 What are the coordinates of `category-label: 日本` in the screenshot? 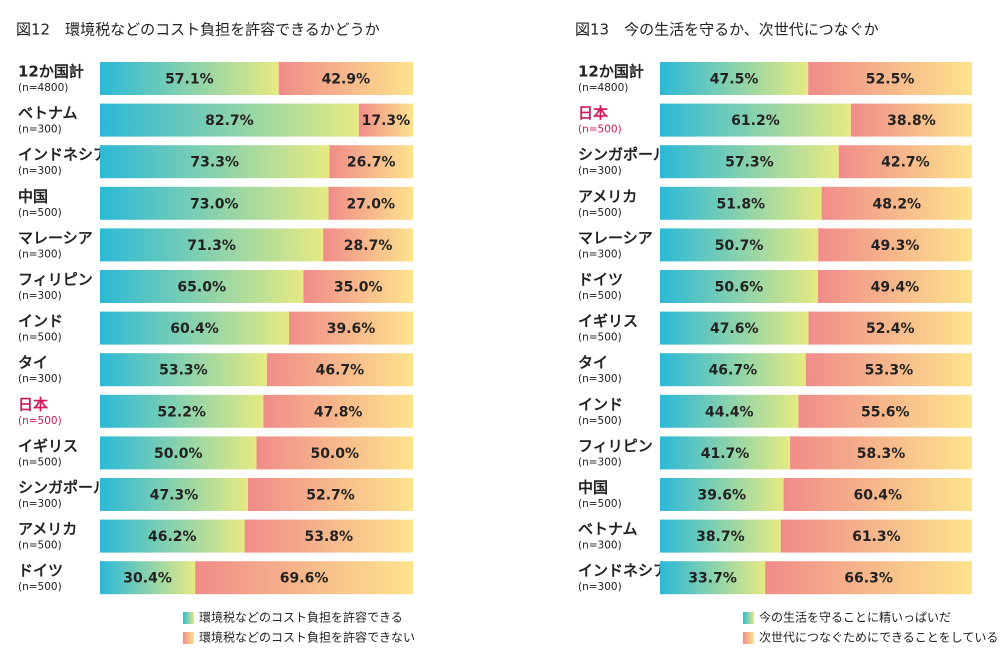 It's located at (33, 404).